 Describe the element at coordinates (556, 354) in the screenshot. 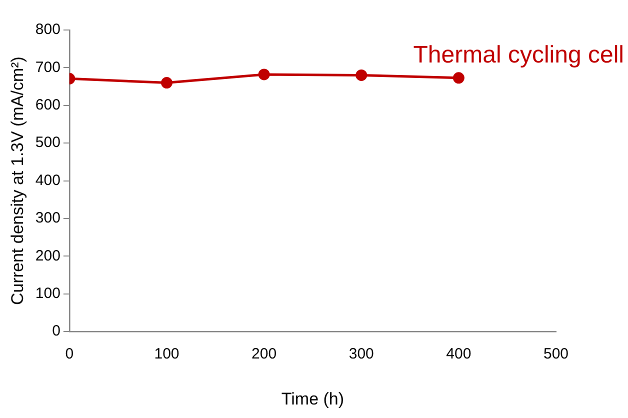

I see `x-tick-label: 500` at that location.